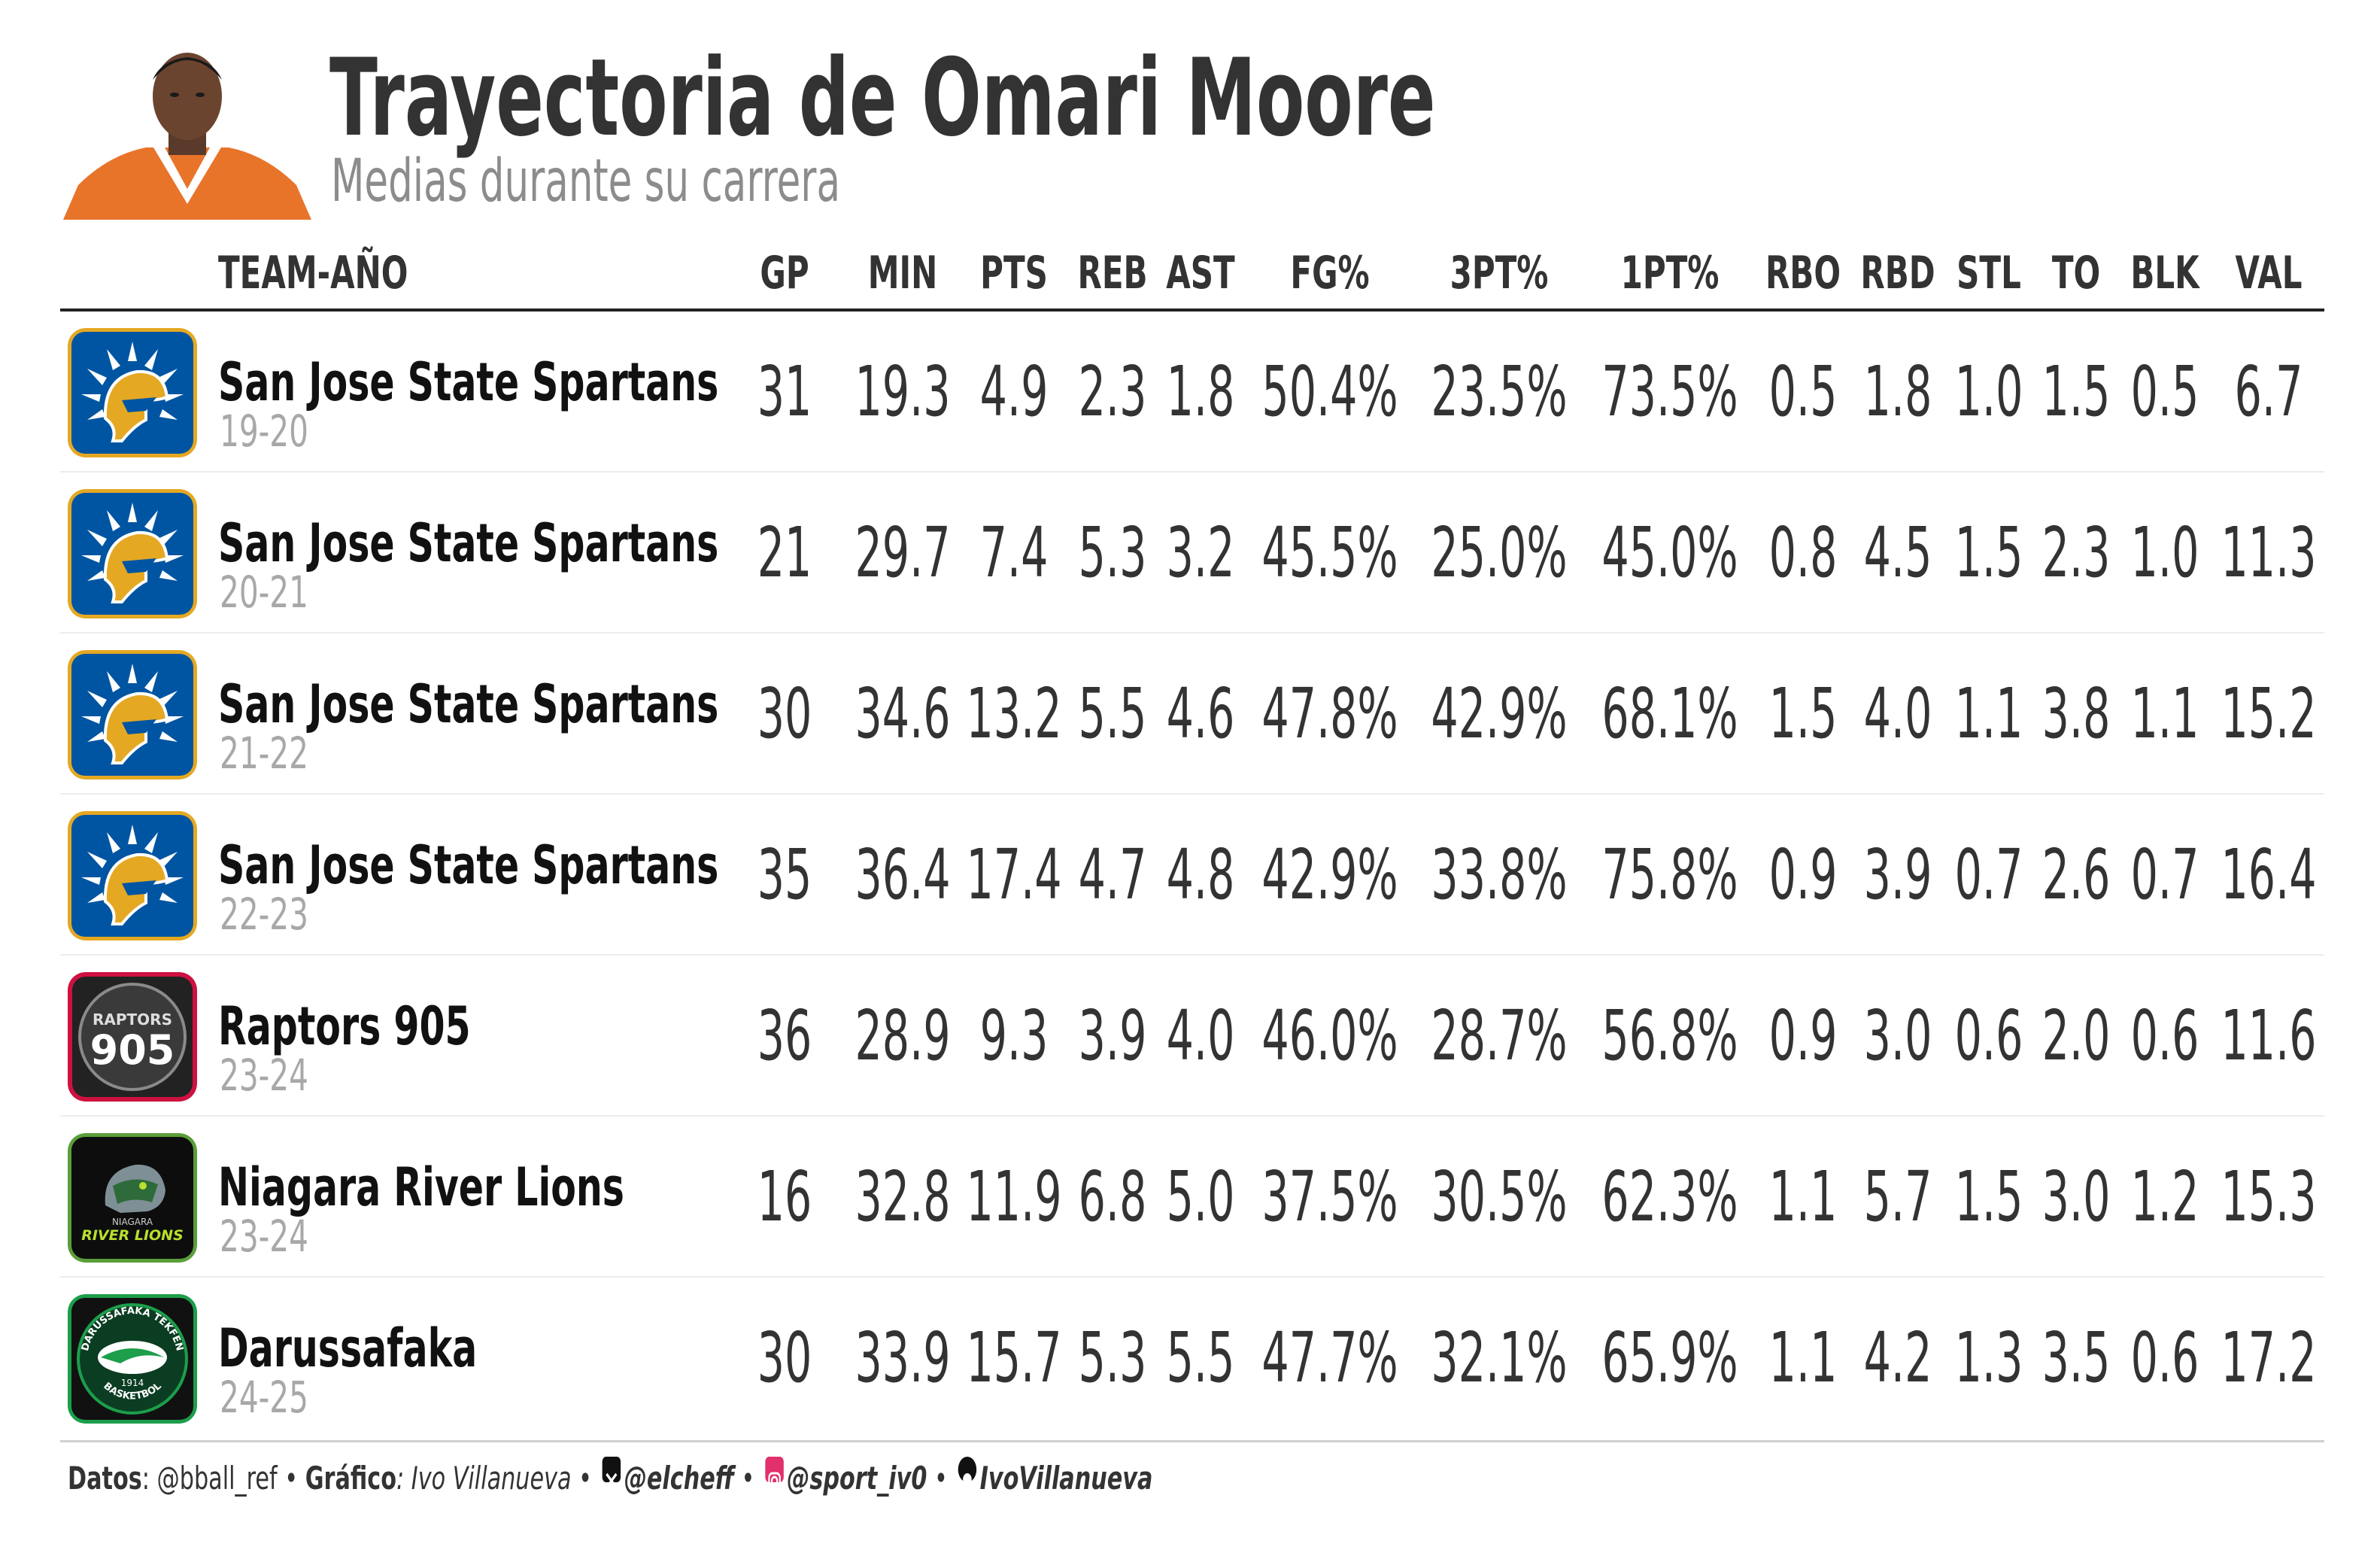  I want to click on column-header-stl: STL, so click(1989, 273).